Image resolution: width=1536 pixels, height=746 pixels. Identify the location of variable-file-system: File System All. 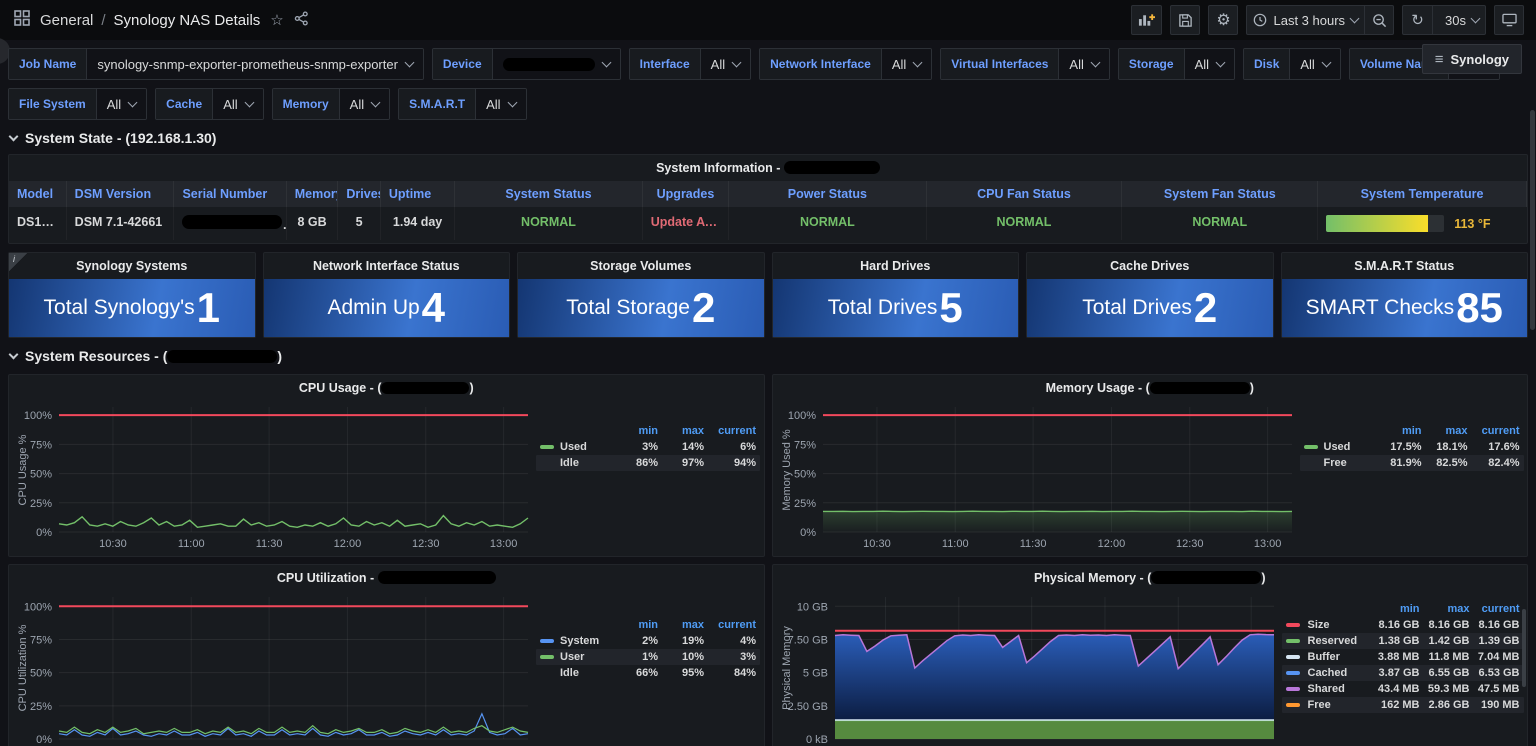
(78, 104).